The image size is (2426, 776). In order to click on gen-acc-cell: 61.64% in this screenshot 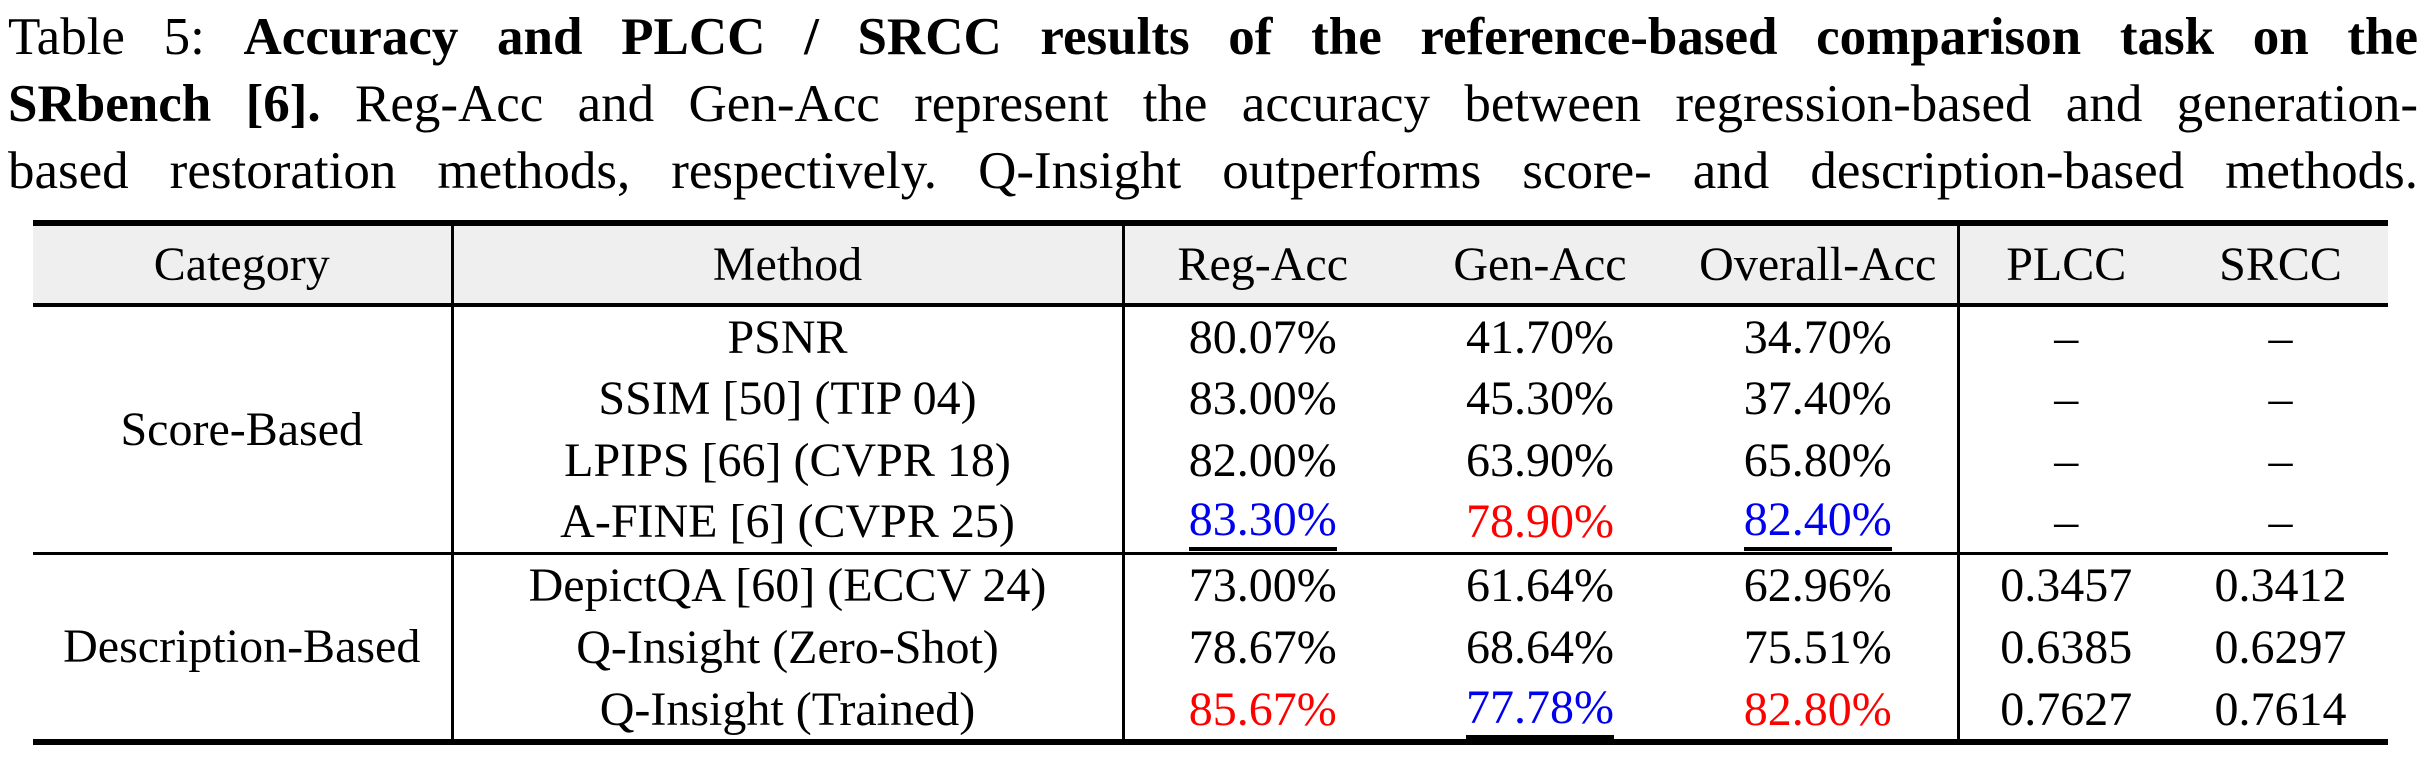, I will do `click(1540, 583)`.